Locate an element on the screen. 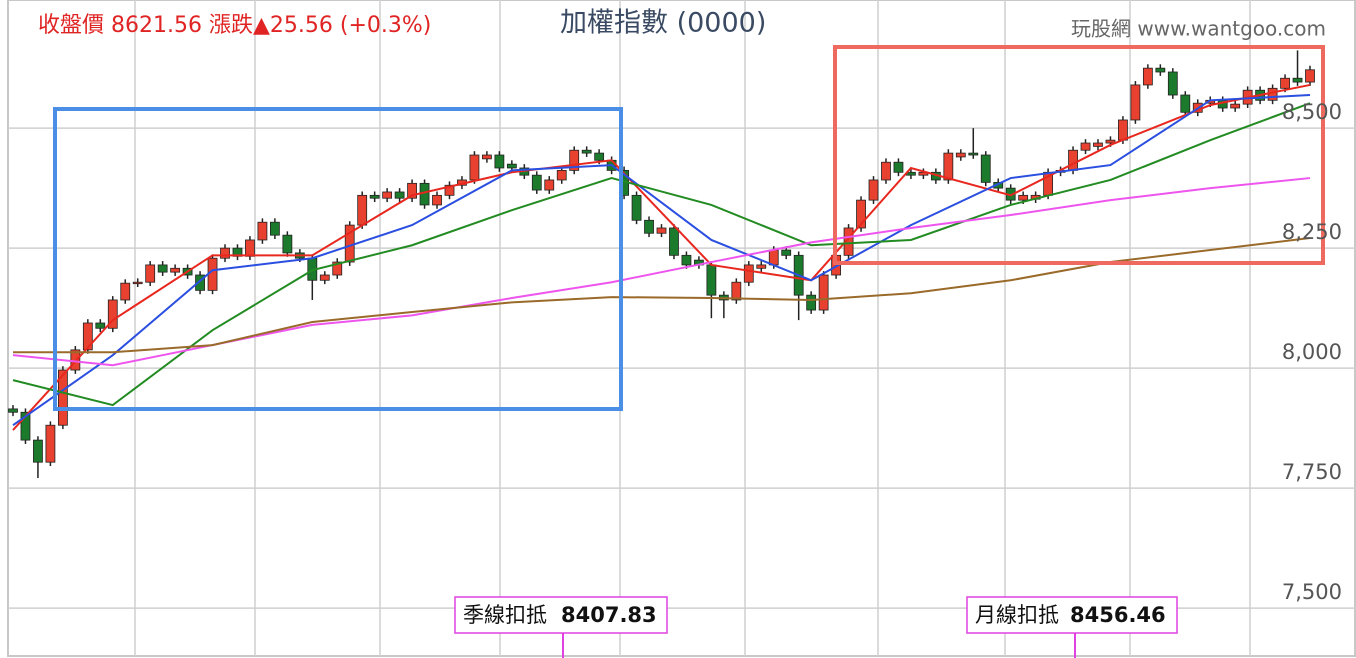 The width and height of the screenshot is (1356, 658). source: 玩股網 www.wantgoo.com is located at coordinates (1198, 29).